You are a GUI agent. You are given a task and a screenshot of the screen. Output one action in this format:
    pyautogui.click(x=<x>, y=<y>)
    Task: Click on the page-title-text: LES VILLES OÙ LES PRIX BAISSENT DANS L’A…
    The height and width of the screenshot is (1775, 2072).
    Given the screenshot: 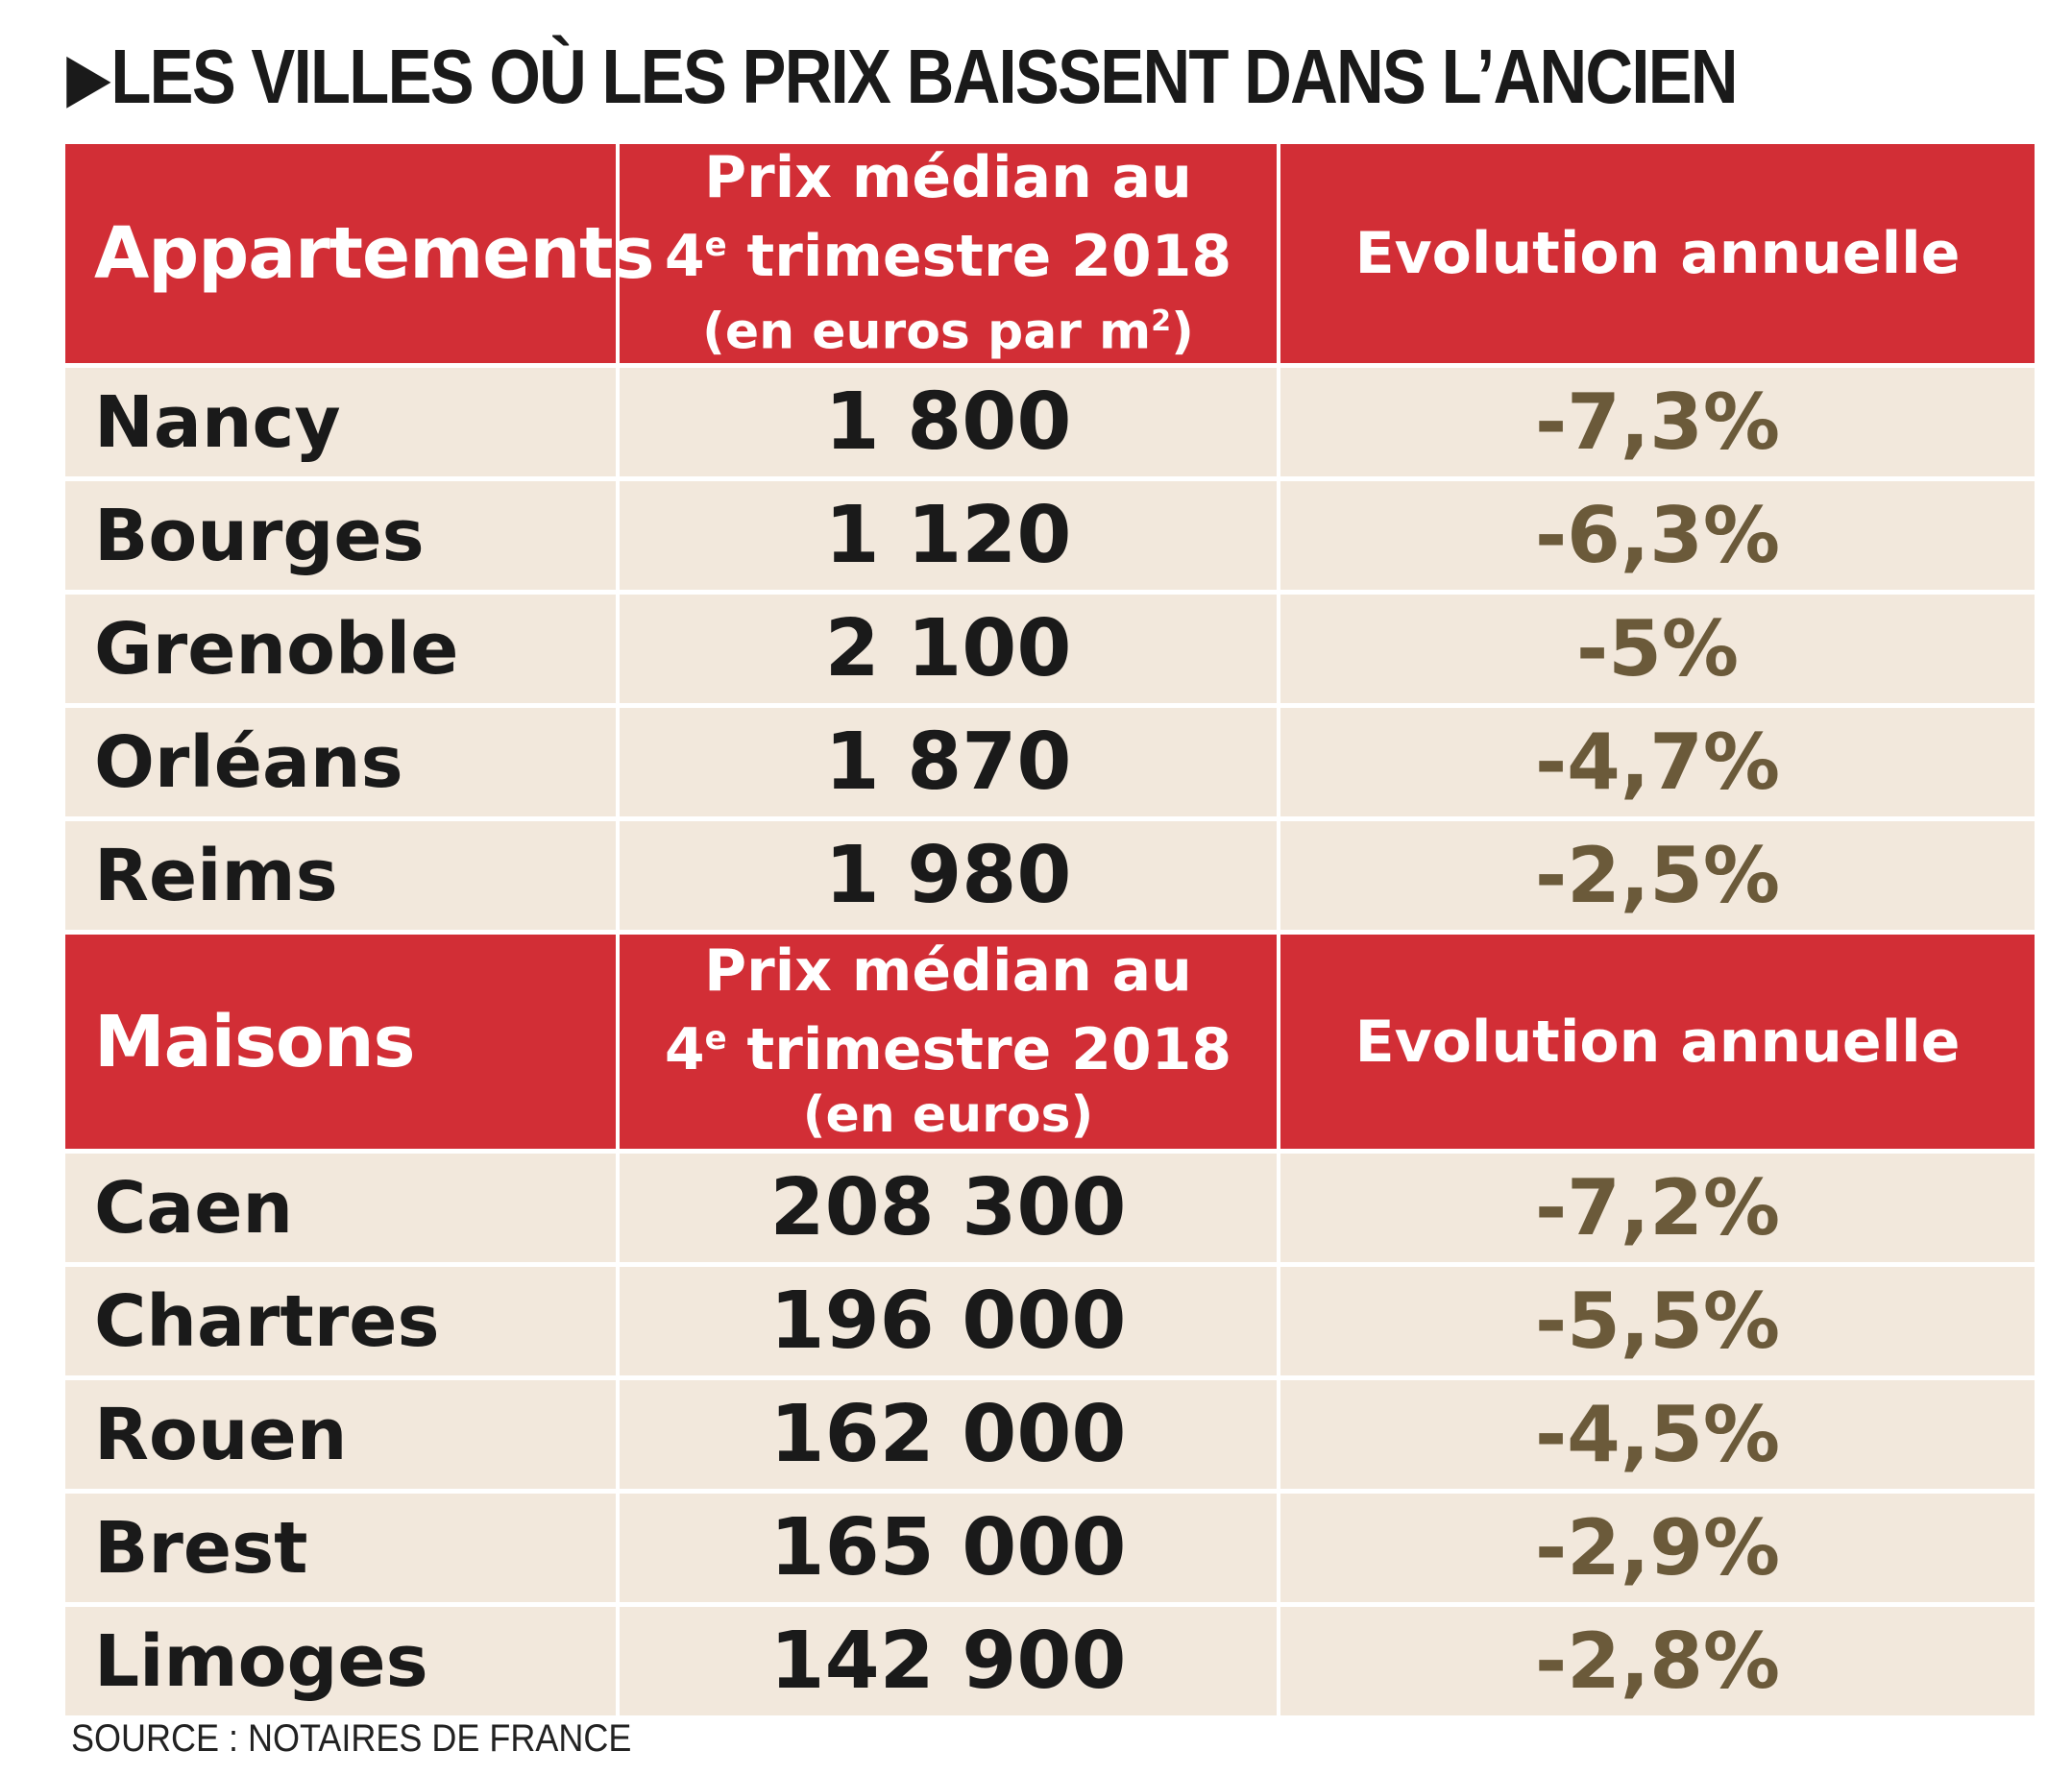 What is the action you would take?
    pyautogui.click(x=924, y=76)
    